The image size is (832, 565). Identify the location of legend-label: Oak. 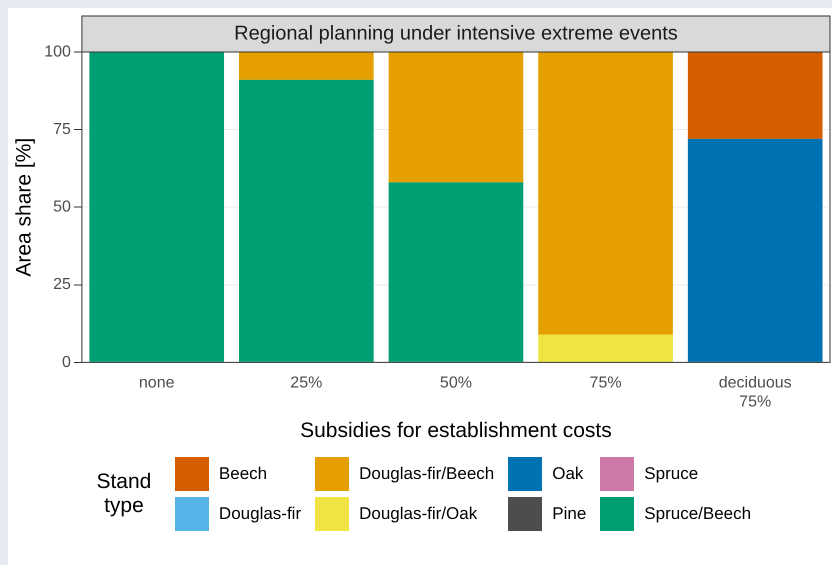
(568, 474).